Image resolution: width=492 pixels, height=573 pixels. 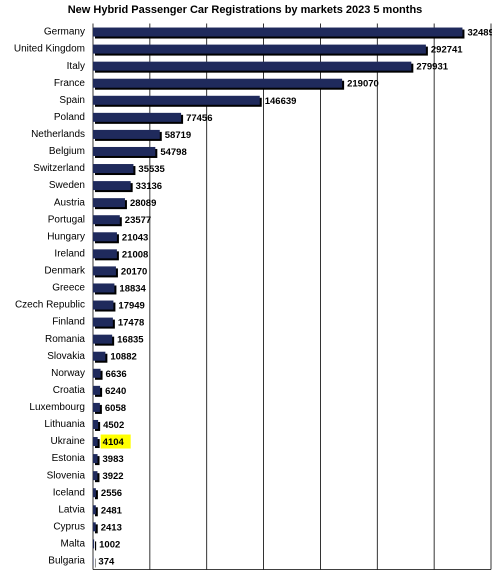 What do you see at coordinates (106, 561) in the screenshot?
I see `value-label: 374` at bounding box center [106, 561].